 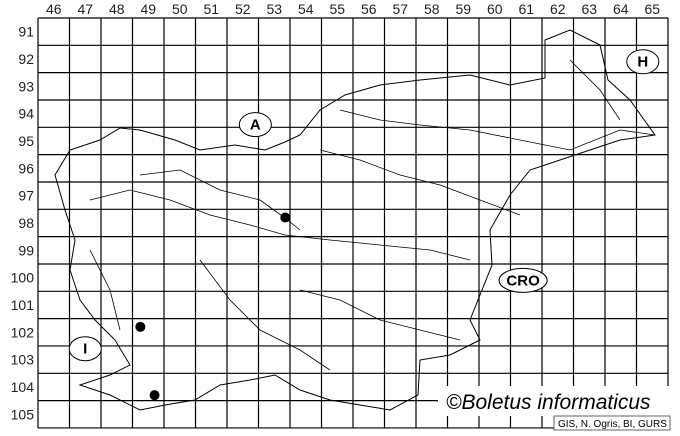 I want to click on row-label: 94, so click(x=26, y=114).